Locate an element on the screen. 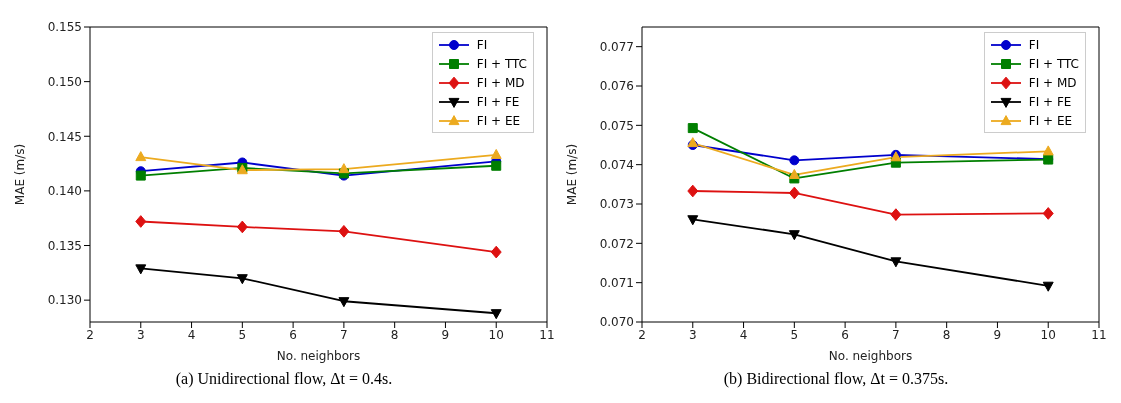 The height and width of the screenshot is (403, 1121). y-tick-label: 0.070 is located at coordinates (616, 322).